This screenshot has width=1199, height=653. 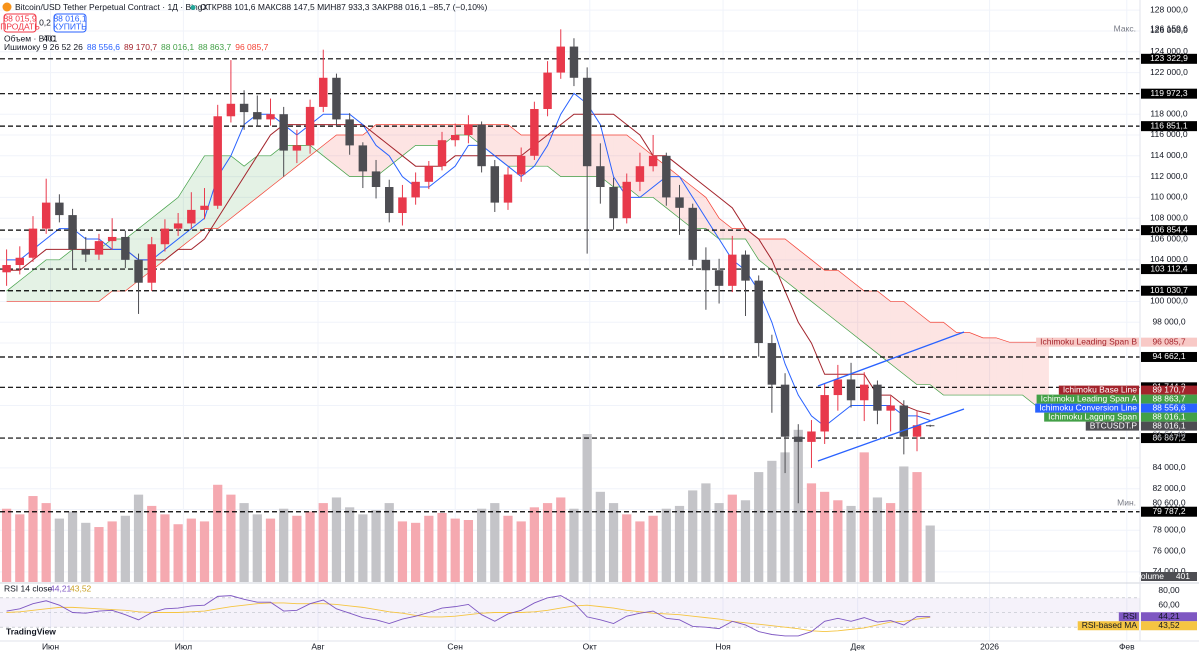 What do you see at coordinates (1168, 125) in the screenshot?
I see `level-label: 116 851,1` at bounding box center [1168, 125].